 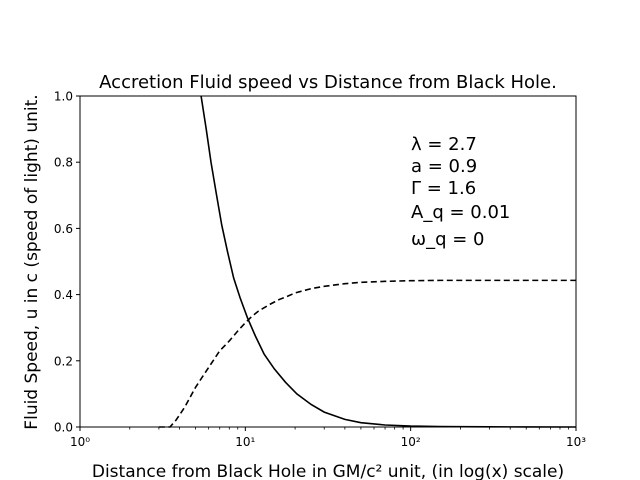 What do you see at coordinates (80, 442) in the screenshot?
I see `x-tick-label: 10⁰` at bounding box center [80, 442].